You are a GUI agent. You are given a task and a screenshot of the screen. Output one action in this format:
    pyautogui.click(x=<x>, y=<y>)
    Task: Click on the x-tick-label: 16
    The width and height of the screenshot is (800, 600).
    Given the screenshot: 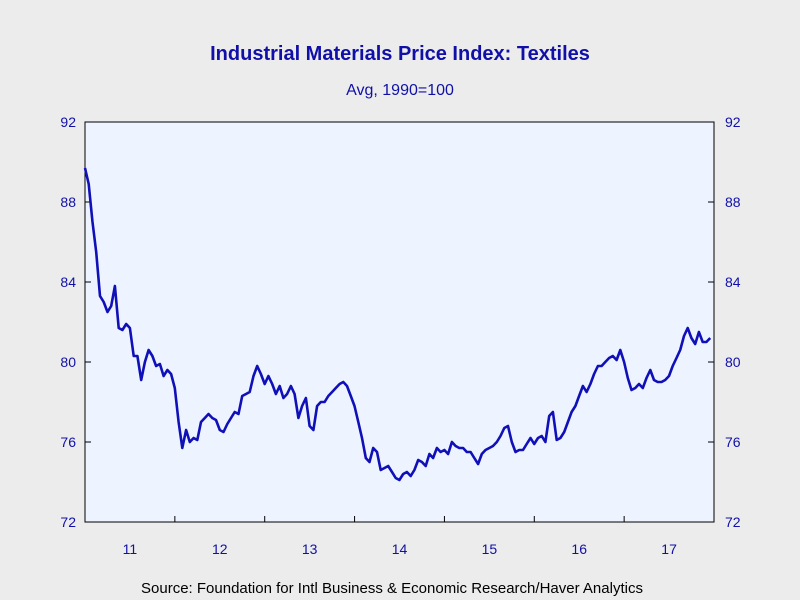 What is the action you would take?
    pyautogui.click(x=579, y=549)
    